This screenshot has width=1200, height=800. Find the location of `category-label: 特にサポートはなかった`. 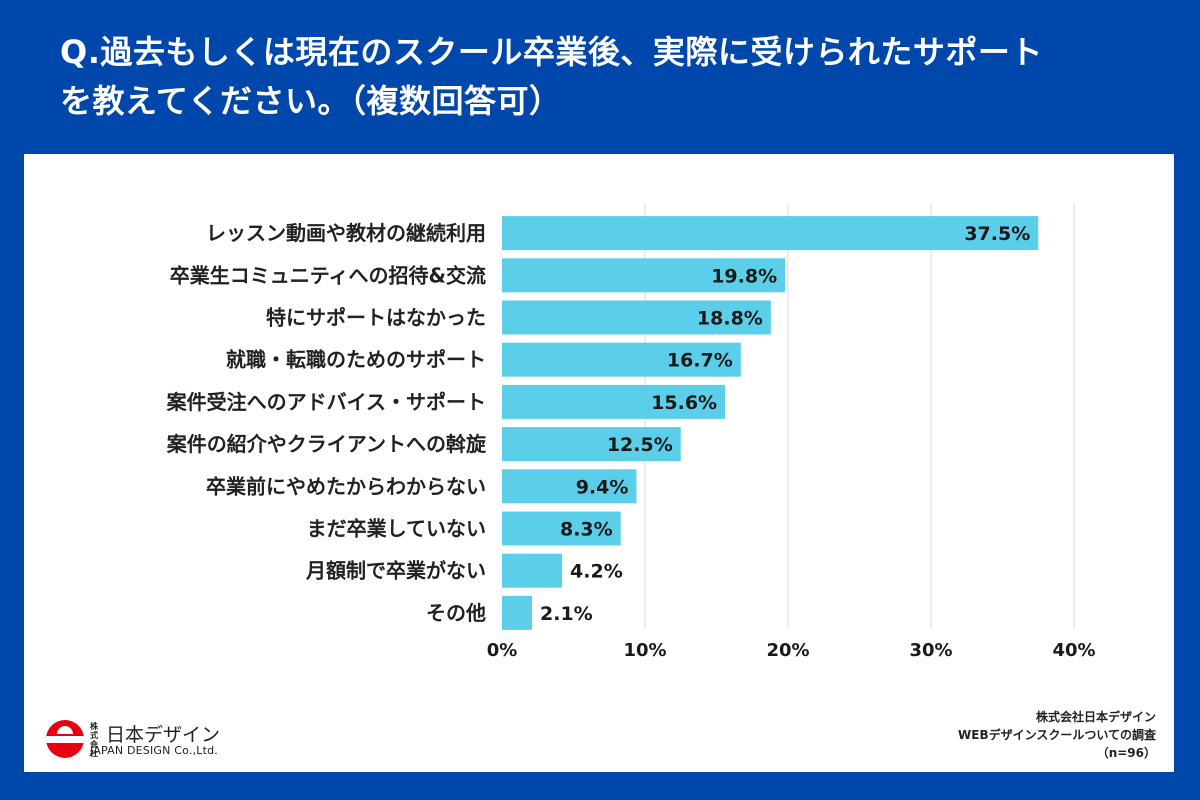

category-label: 特にサポートはなかった is located at coordinates (376, 318).